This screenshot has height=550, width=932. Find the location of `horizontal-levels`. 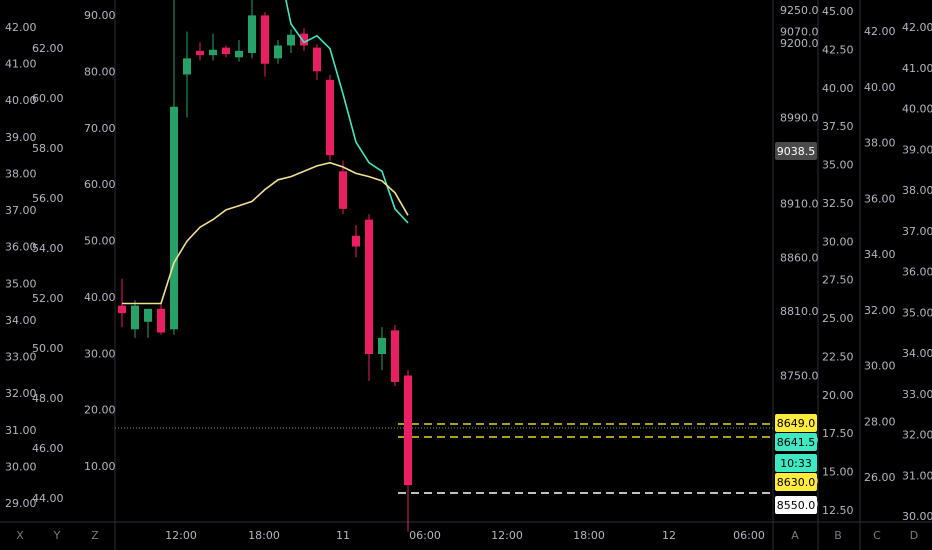

horizontal-levels is located at coordinates (444, 458).